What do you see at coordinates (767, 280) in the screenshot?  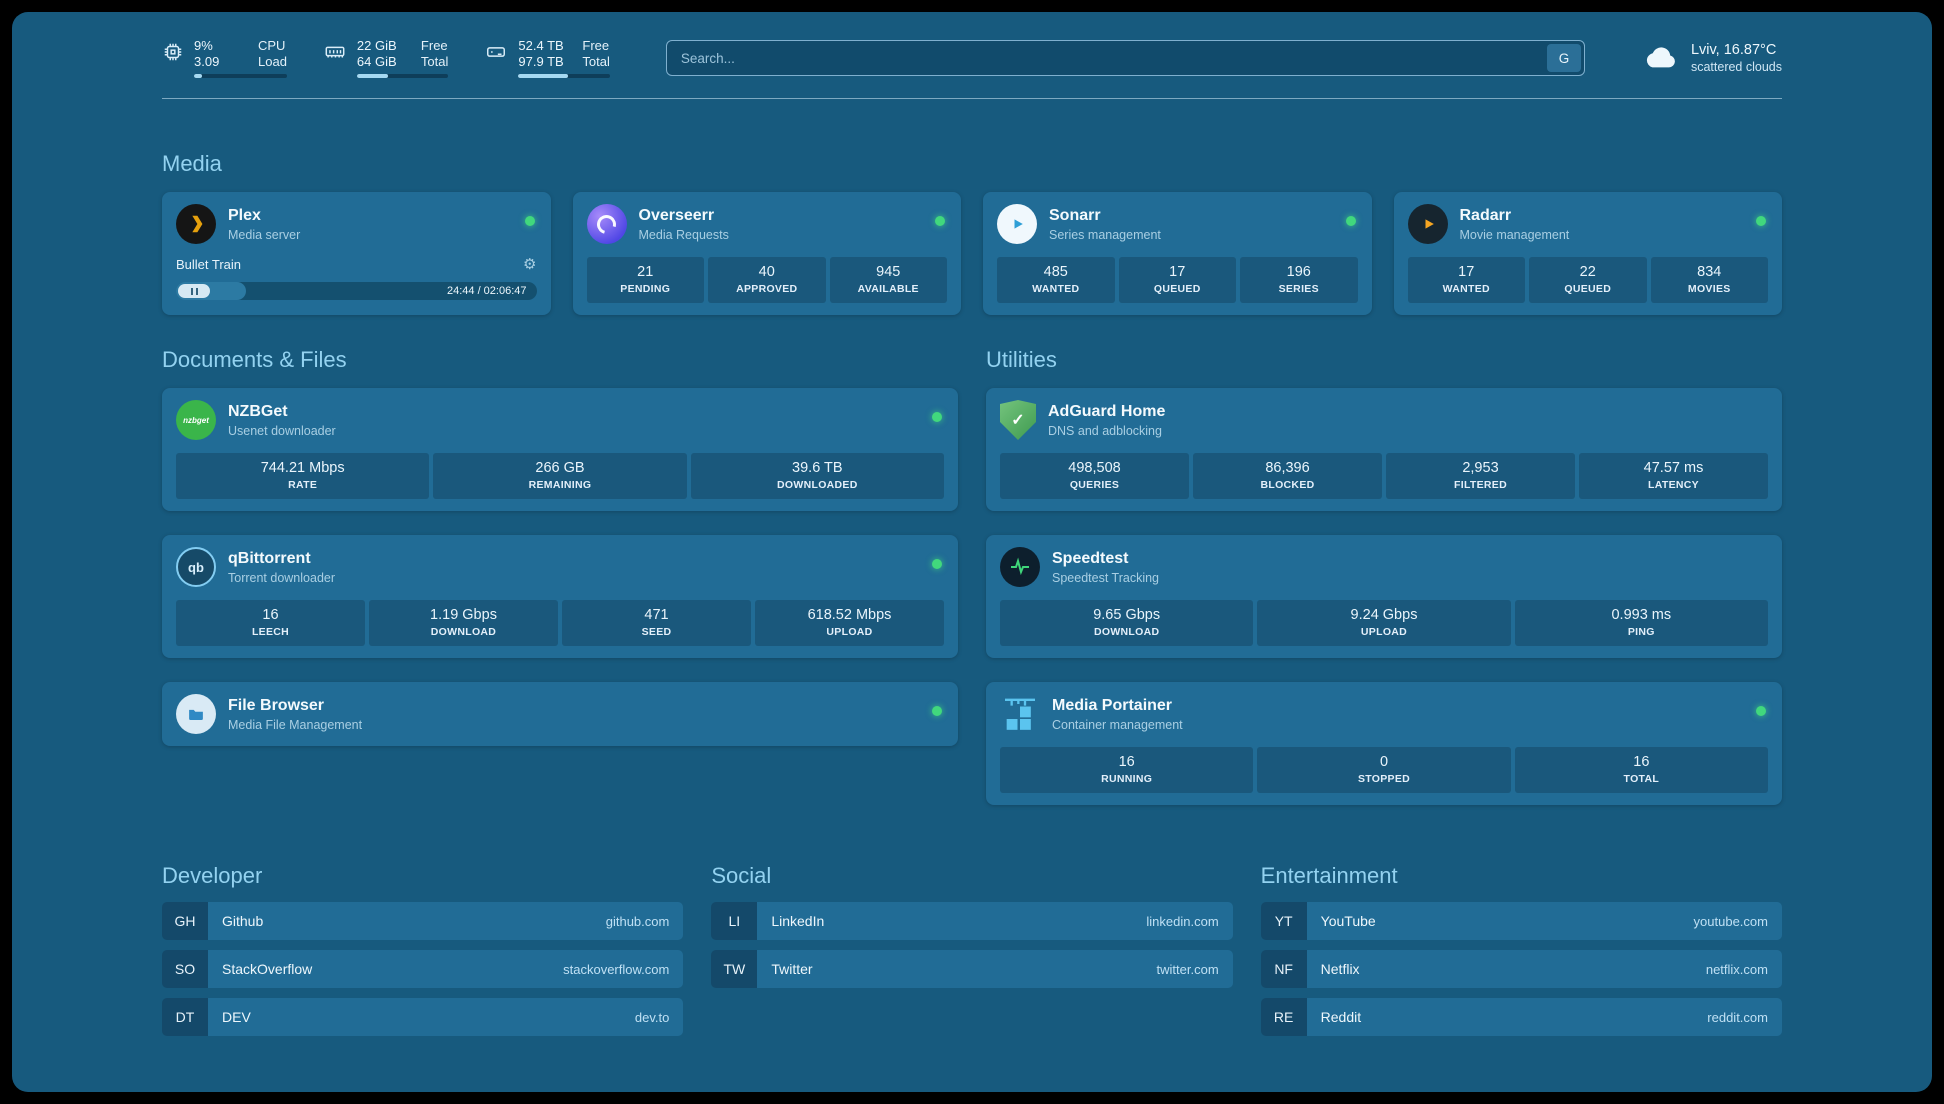 I see `stat-approved: 40 APPROVED` at bounding box center [767, 280].